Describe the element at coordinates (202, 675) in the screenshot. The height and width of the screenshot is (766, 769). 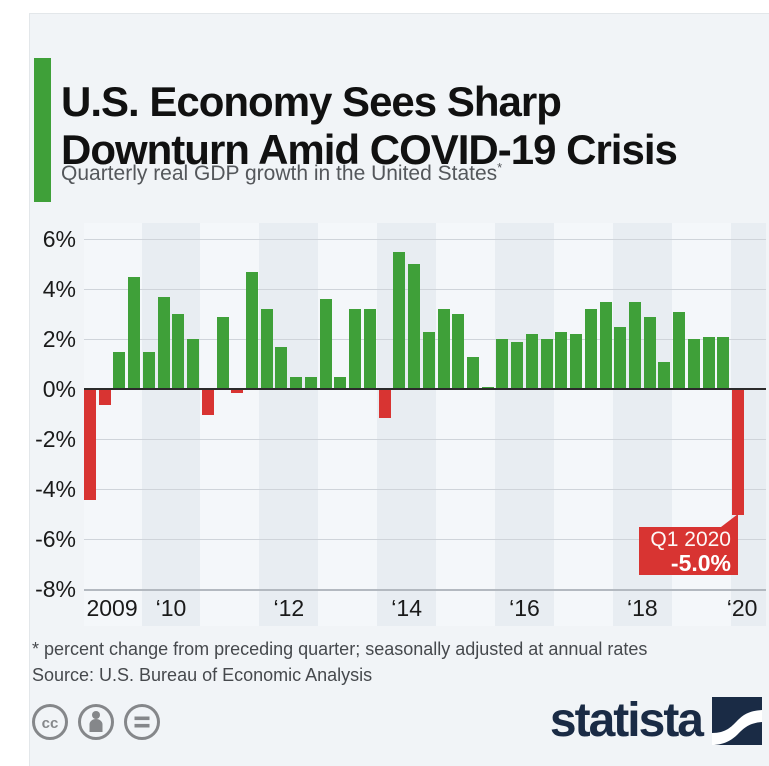
I see `source-line: Source: U.S. Bureau of Economic Analysis` at that location.